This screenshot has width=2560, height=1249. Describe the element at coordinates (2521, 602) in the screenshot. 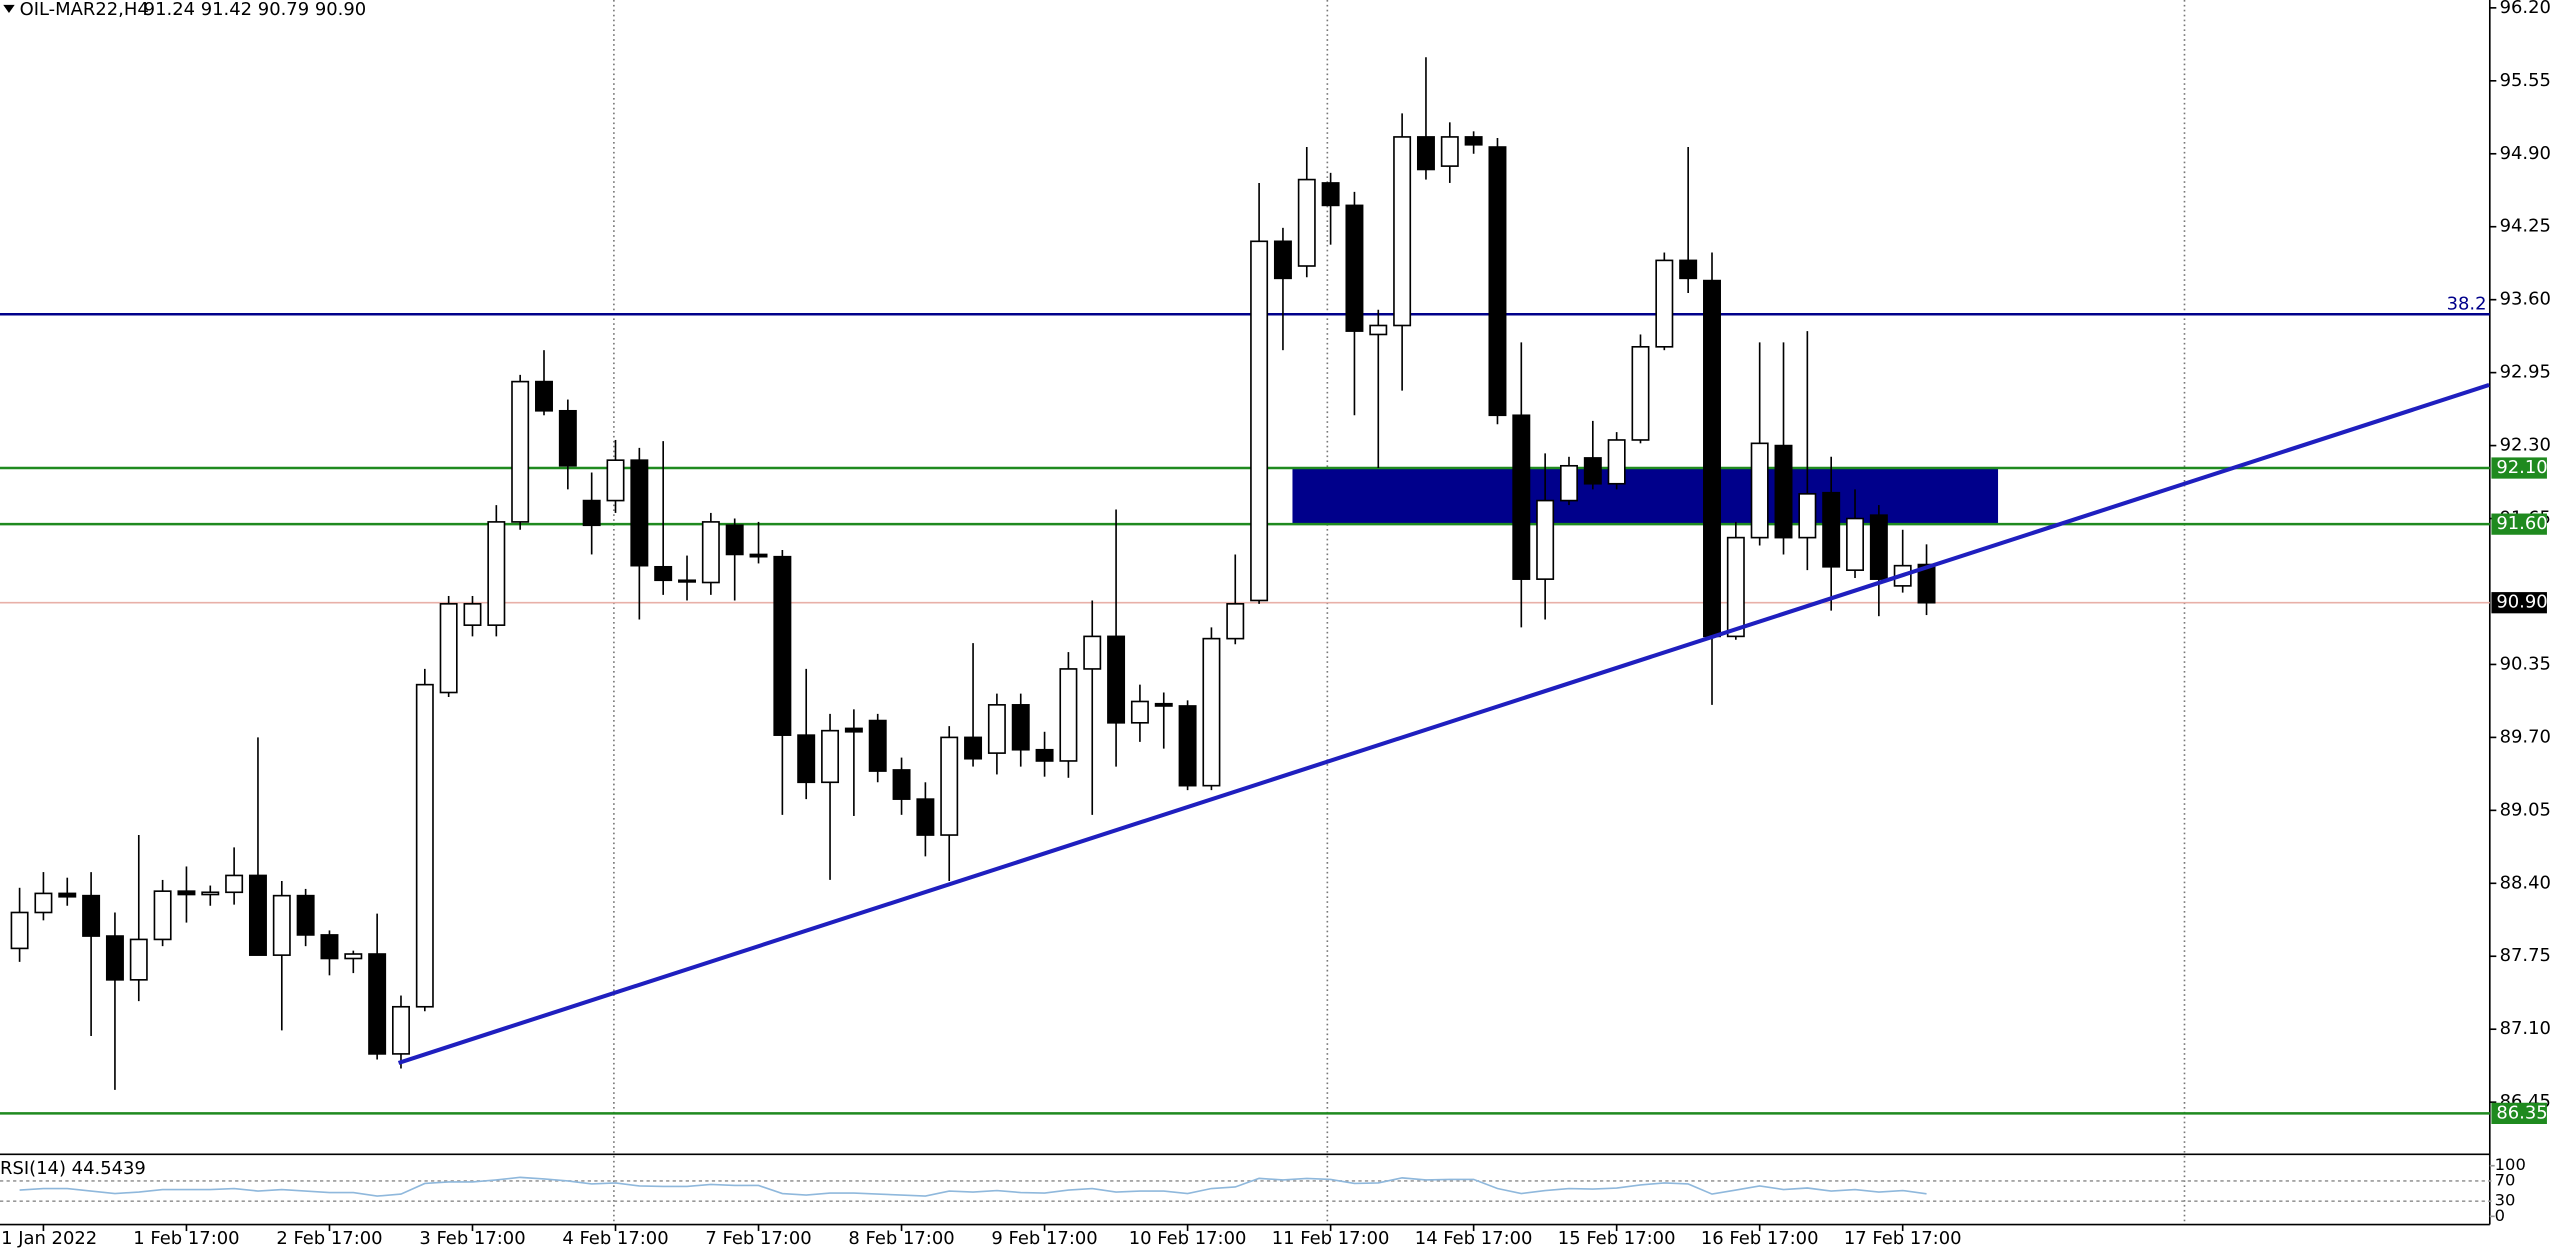

I see `last-price-label: 90.90` at that location.